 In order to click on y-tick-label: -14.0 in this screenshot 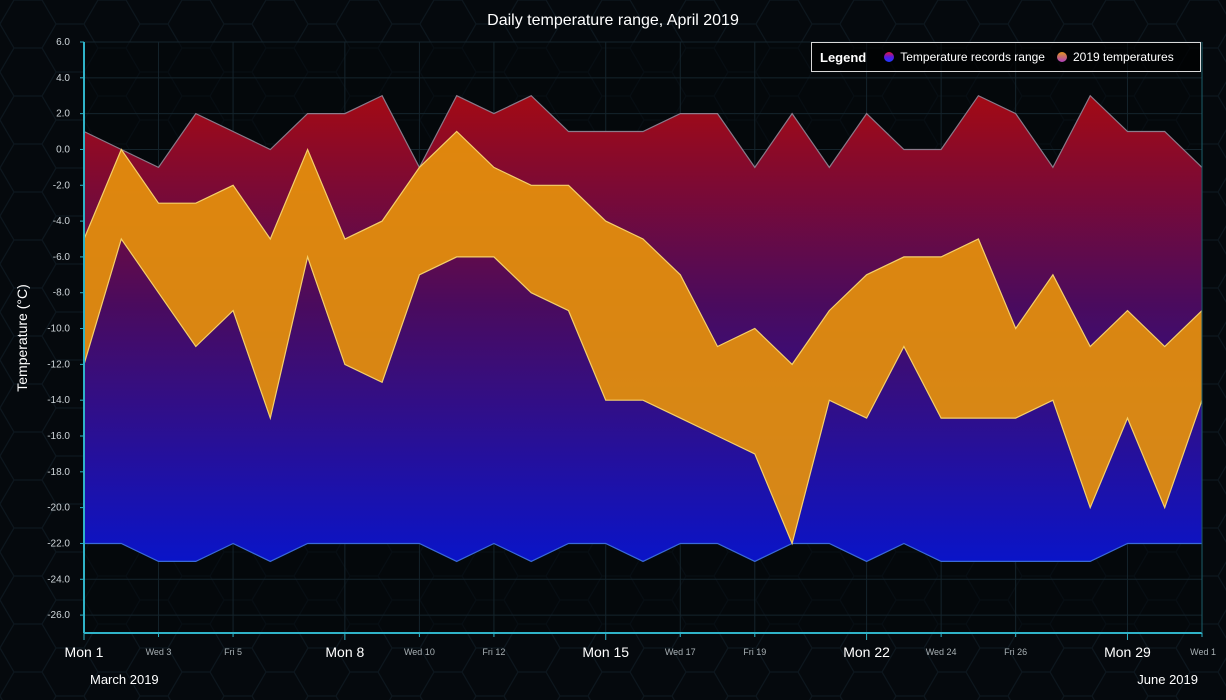, I will do `click(58, 400)`.